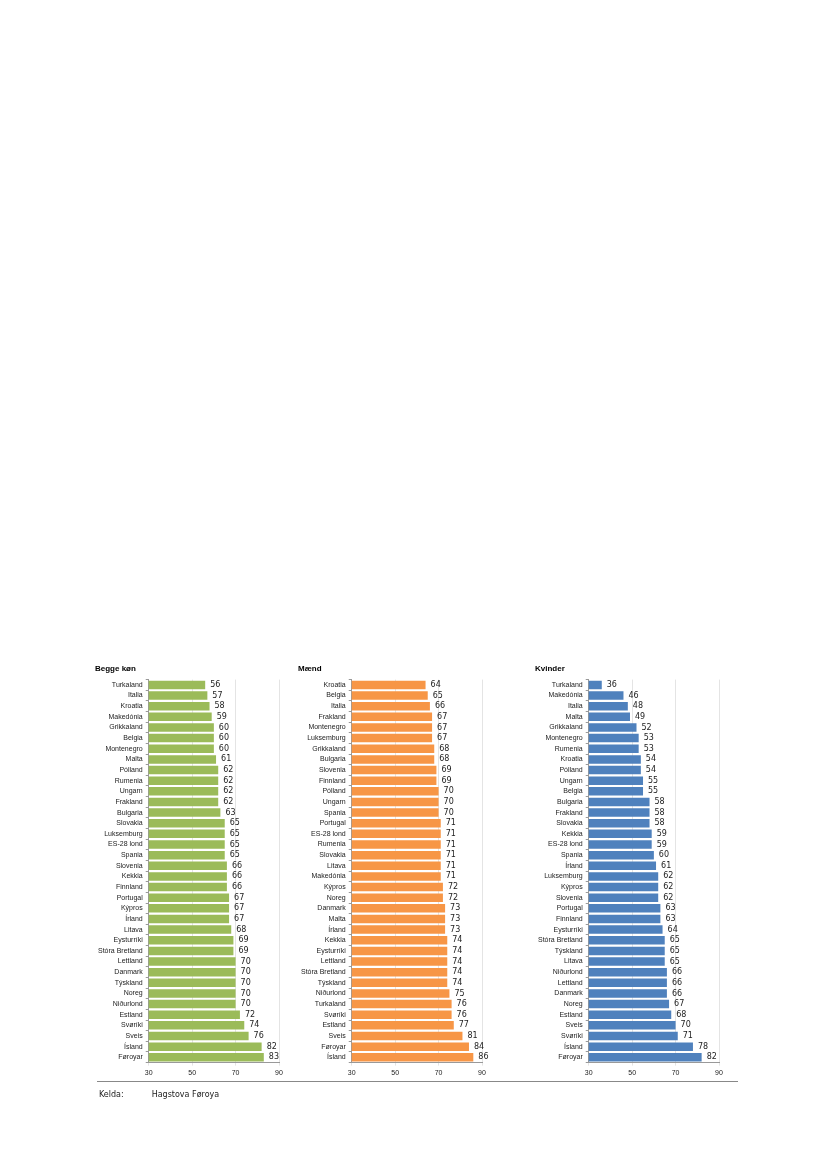  I want to click on data-label: 52, so click(646, 727).